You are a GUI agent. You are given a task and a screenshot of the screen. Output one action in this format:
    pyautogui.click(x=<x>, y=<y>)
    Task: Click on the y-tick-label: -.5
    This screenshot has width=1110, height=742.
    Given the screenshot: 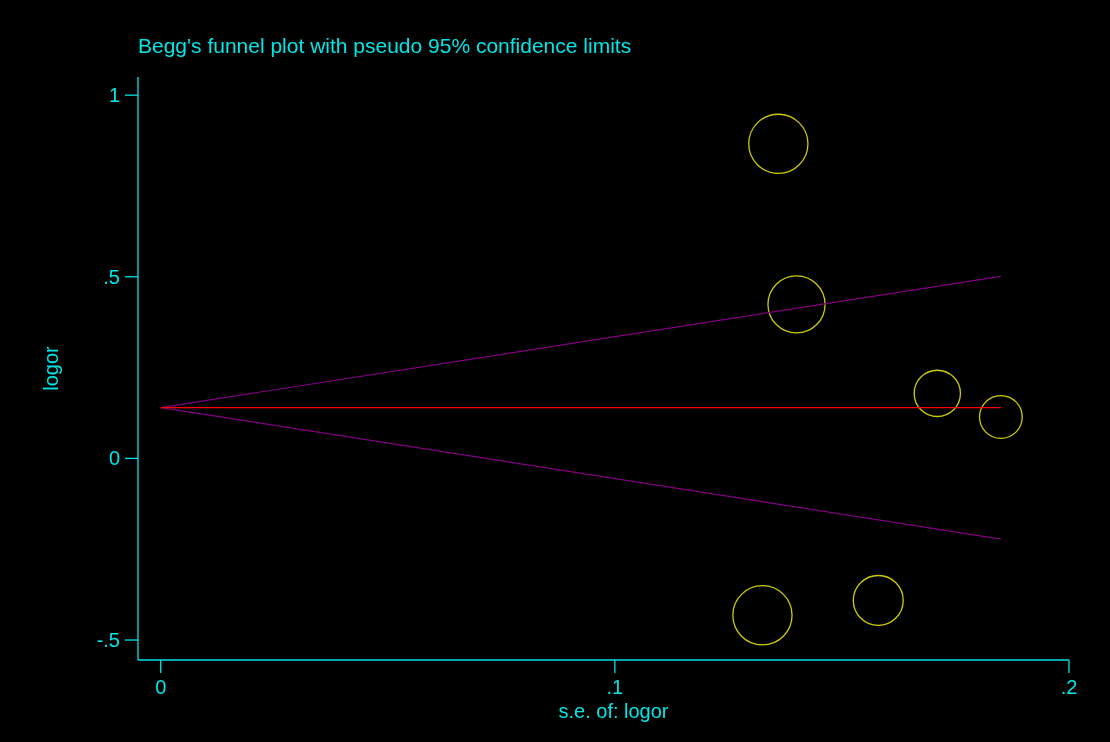 What is the action you would take?
    pyautogui.click(x=108, y=640)
    